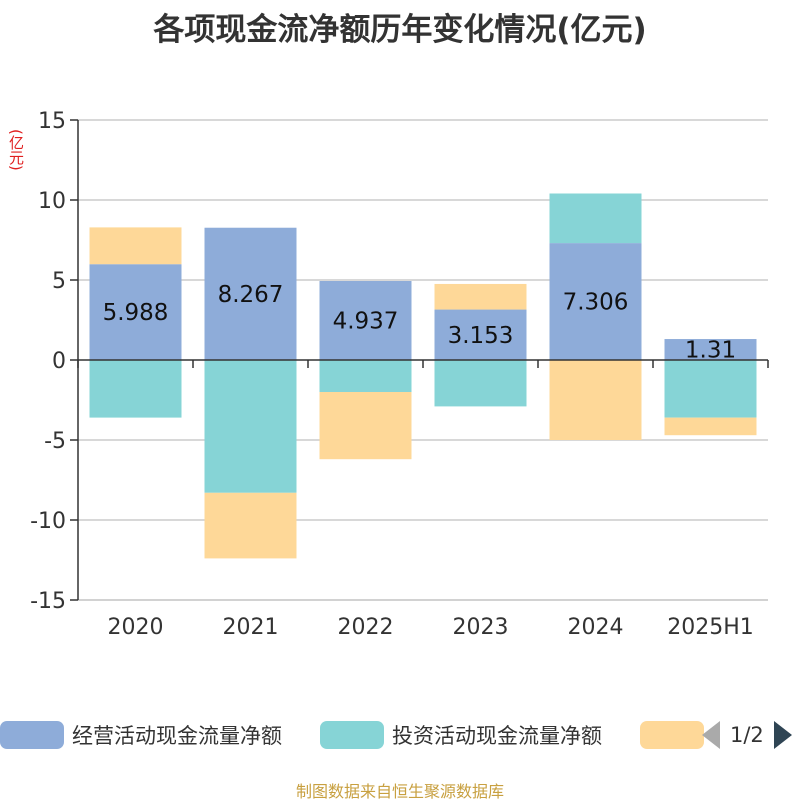 Image resolution: width=800 pixels, height=802 pixels. I want to click on x-tick-label: 2021, so click(251, 627).